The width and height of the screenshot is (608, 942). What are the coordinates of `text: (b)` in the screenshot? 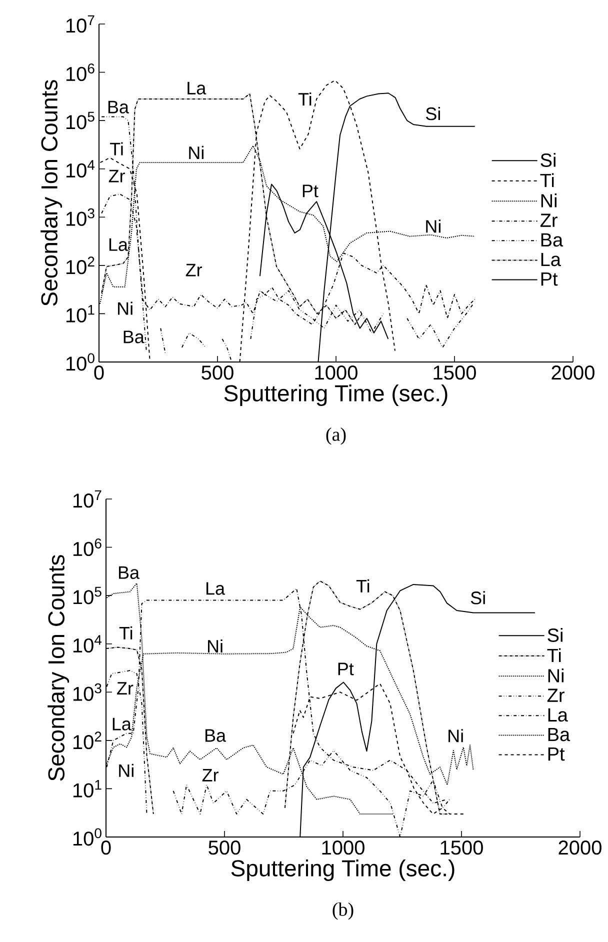 It's located at (343, 911).